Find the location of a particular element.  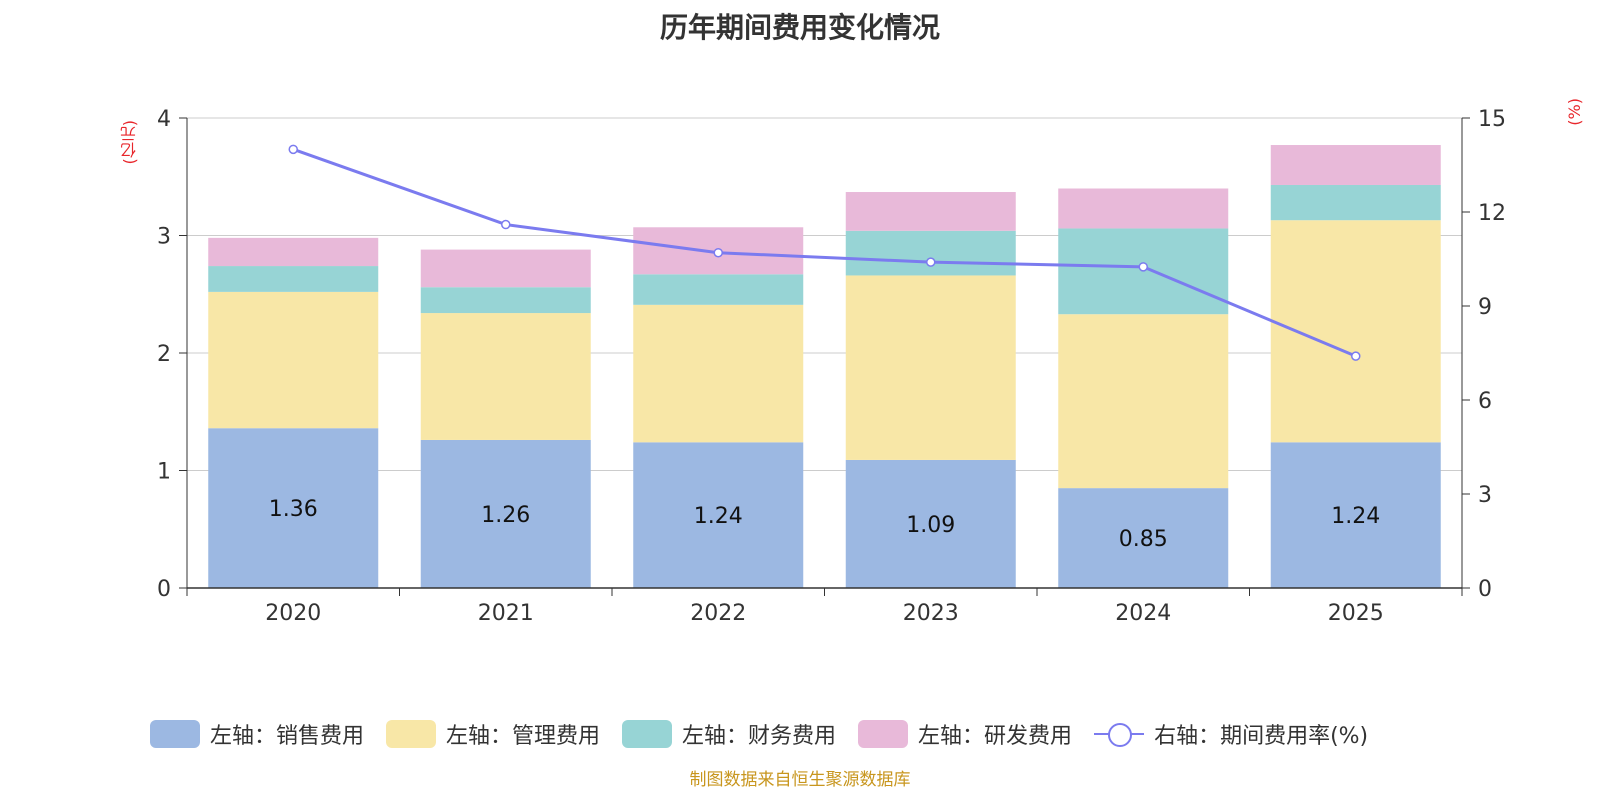

x-axis-tick-label: 2020 is located at coordinates (293, 613).